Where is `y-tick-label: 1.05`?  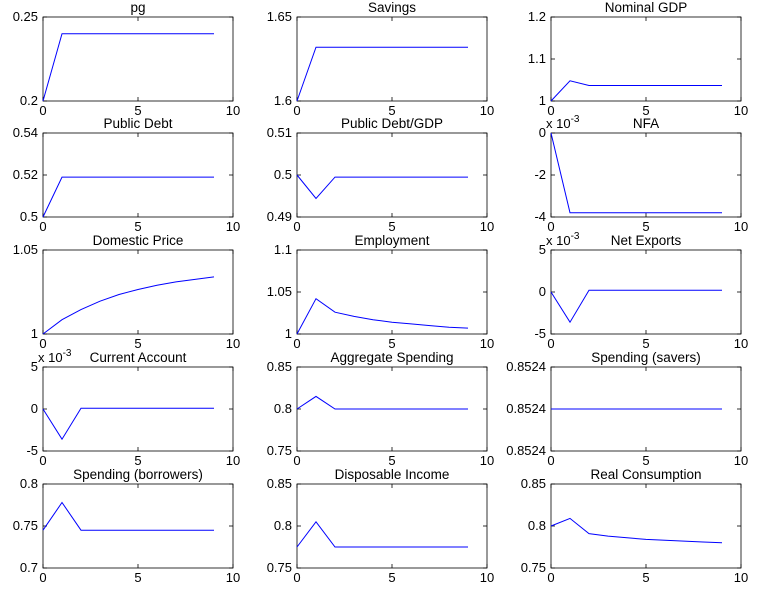
y-tick-label: 1.05 is located at coordinates (279, 291).